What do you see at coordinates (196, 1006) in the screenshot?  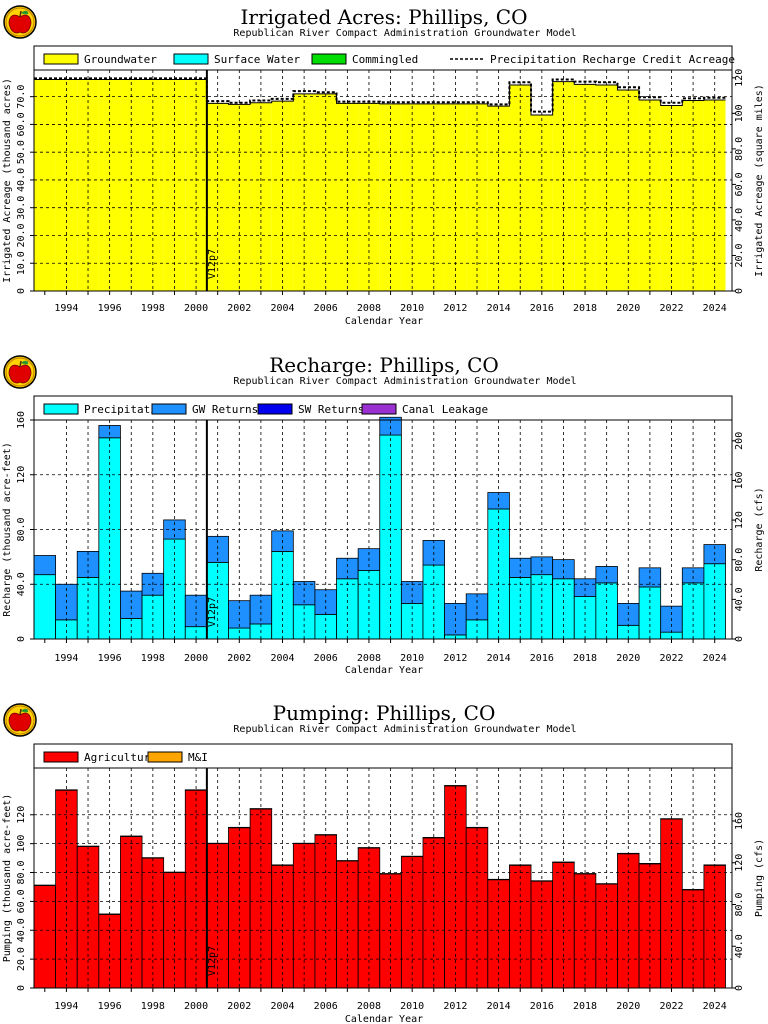 I see `x-tick-label: 2000` at bounding box center [196, 1006].